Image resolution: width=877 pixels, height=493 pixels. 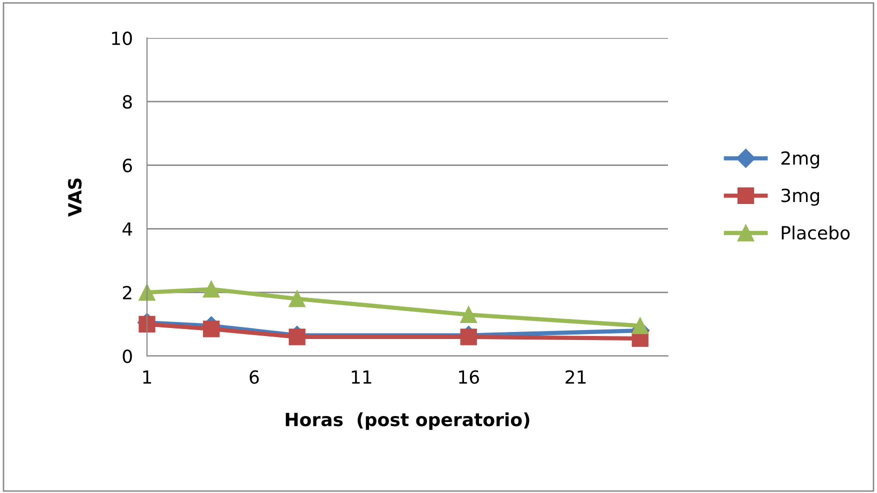 What do you see at coordinates (127, 229) in the screenshot?
I see `y-tick-label: 4` at bounding box center [127, 229].